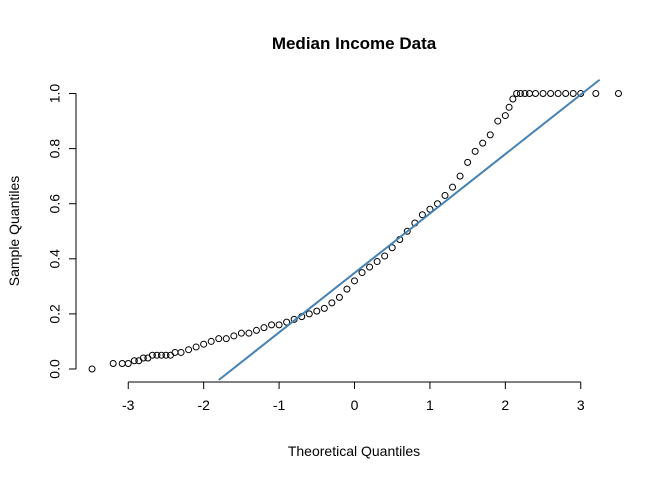  What do you see at coordinates (55, 314) in the screenshot?
I see `y-tick-label: 0.2` at bounding box center [55, 314].